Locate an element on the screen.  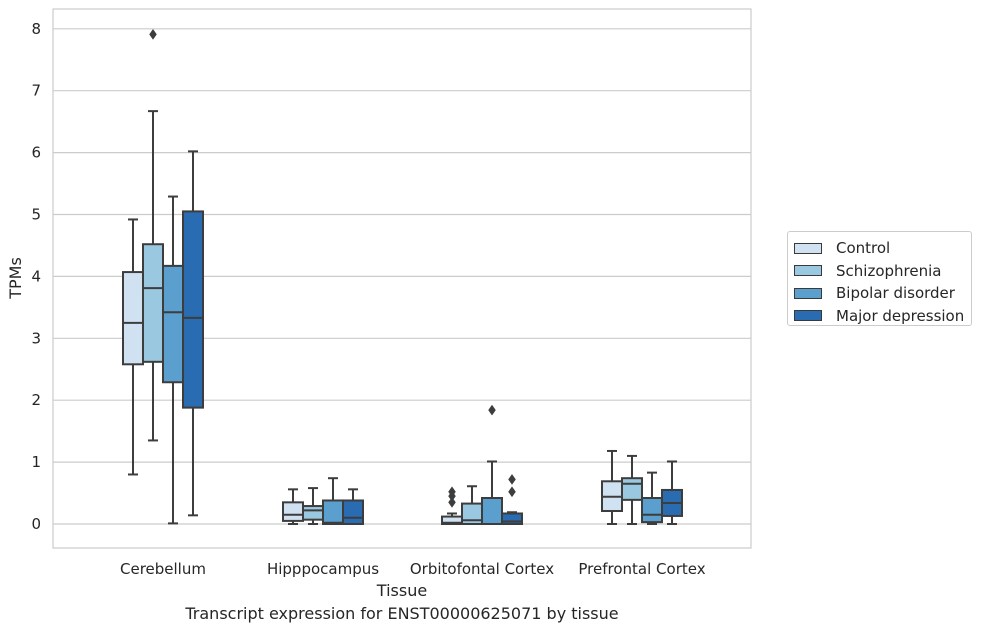
legend-item-schizophrenia: Schizophrenia is located at coordinates (882, 271).